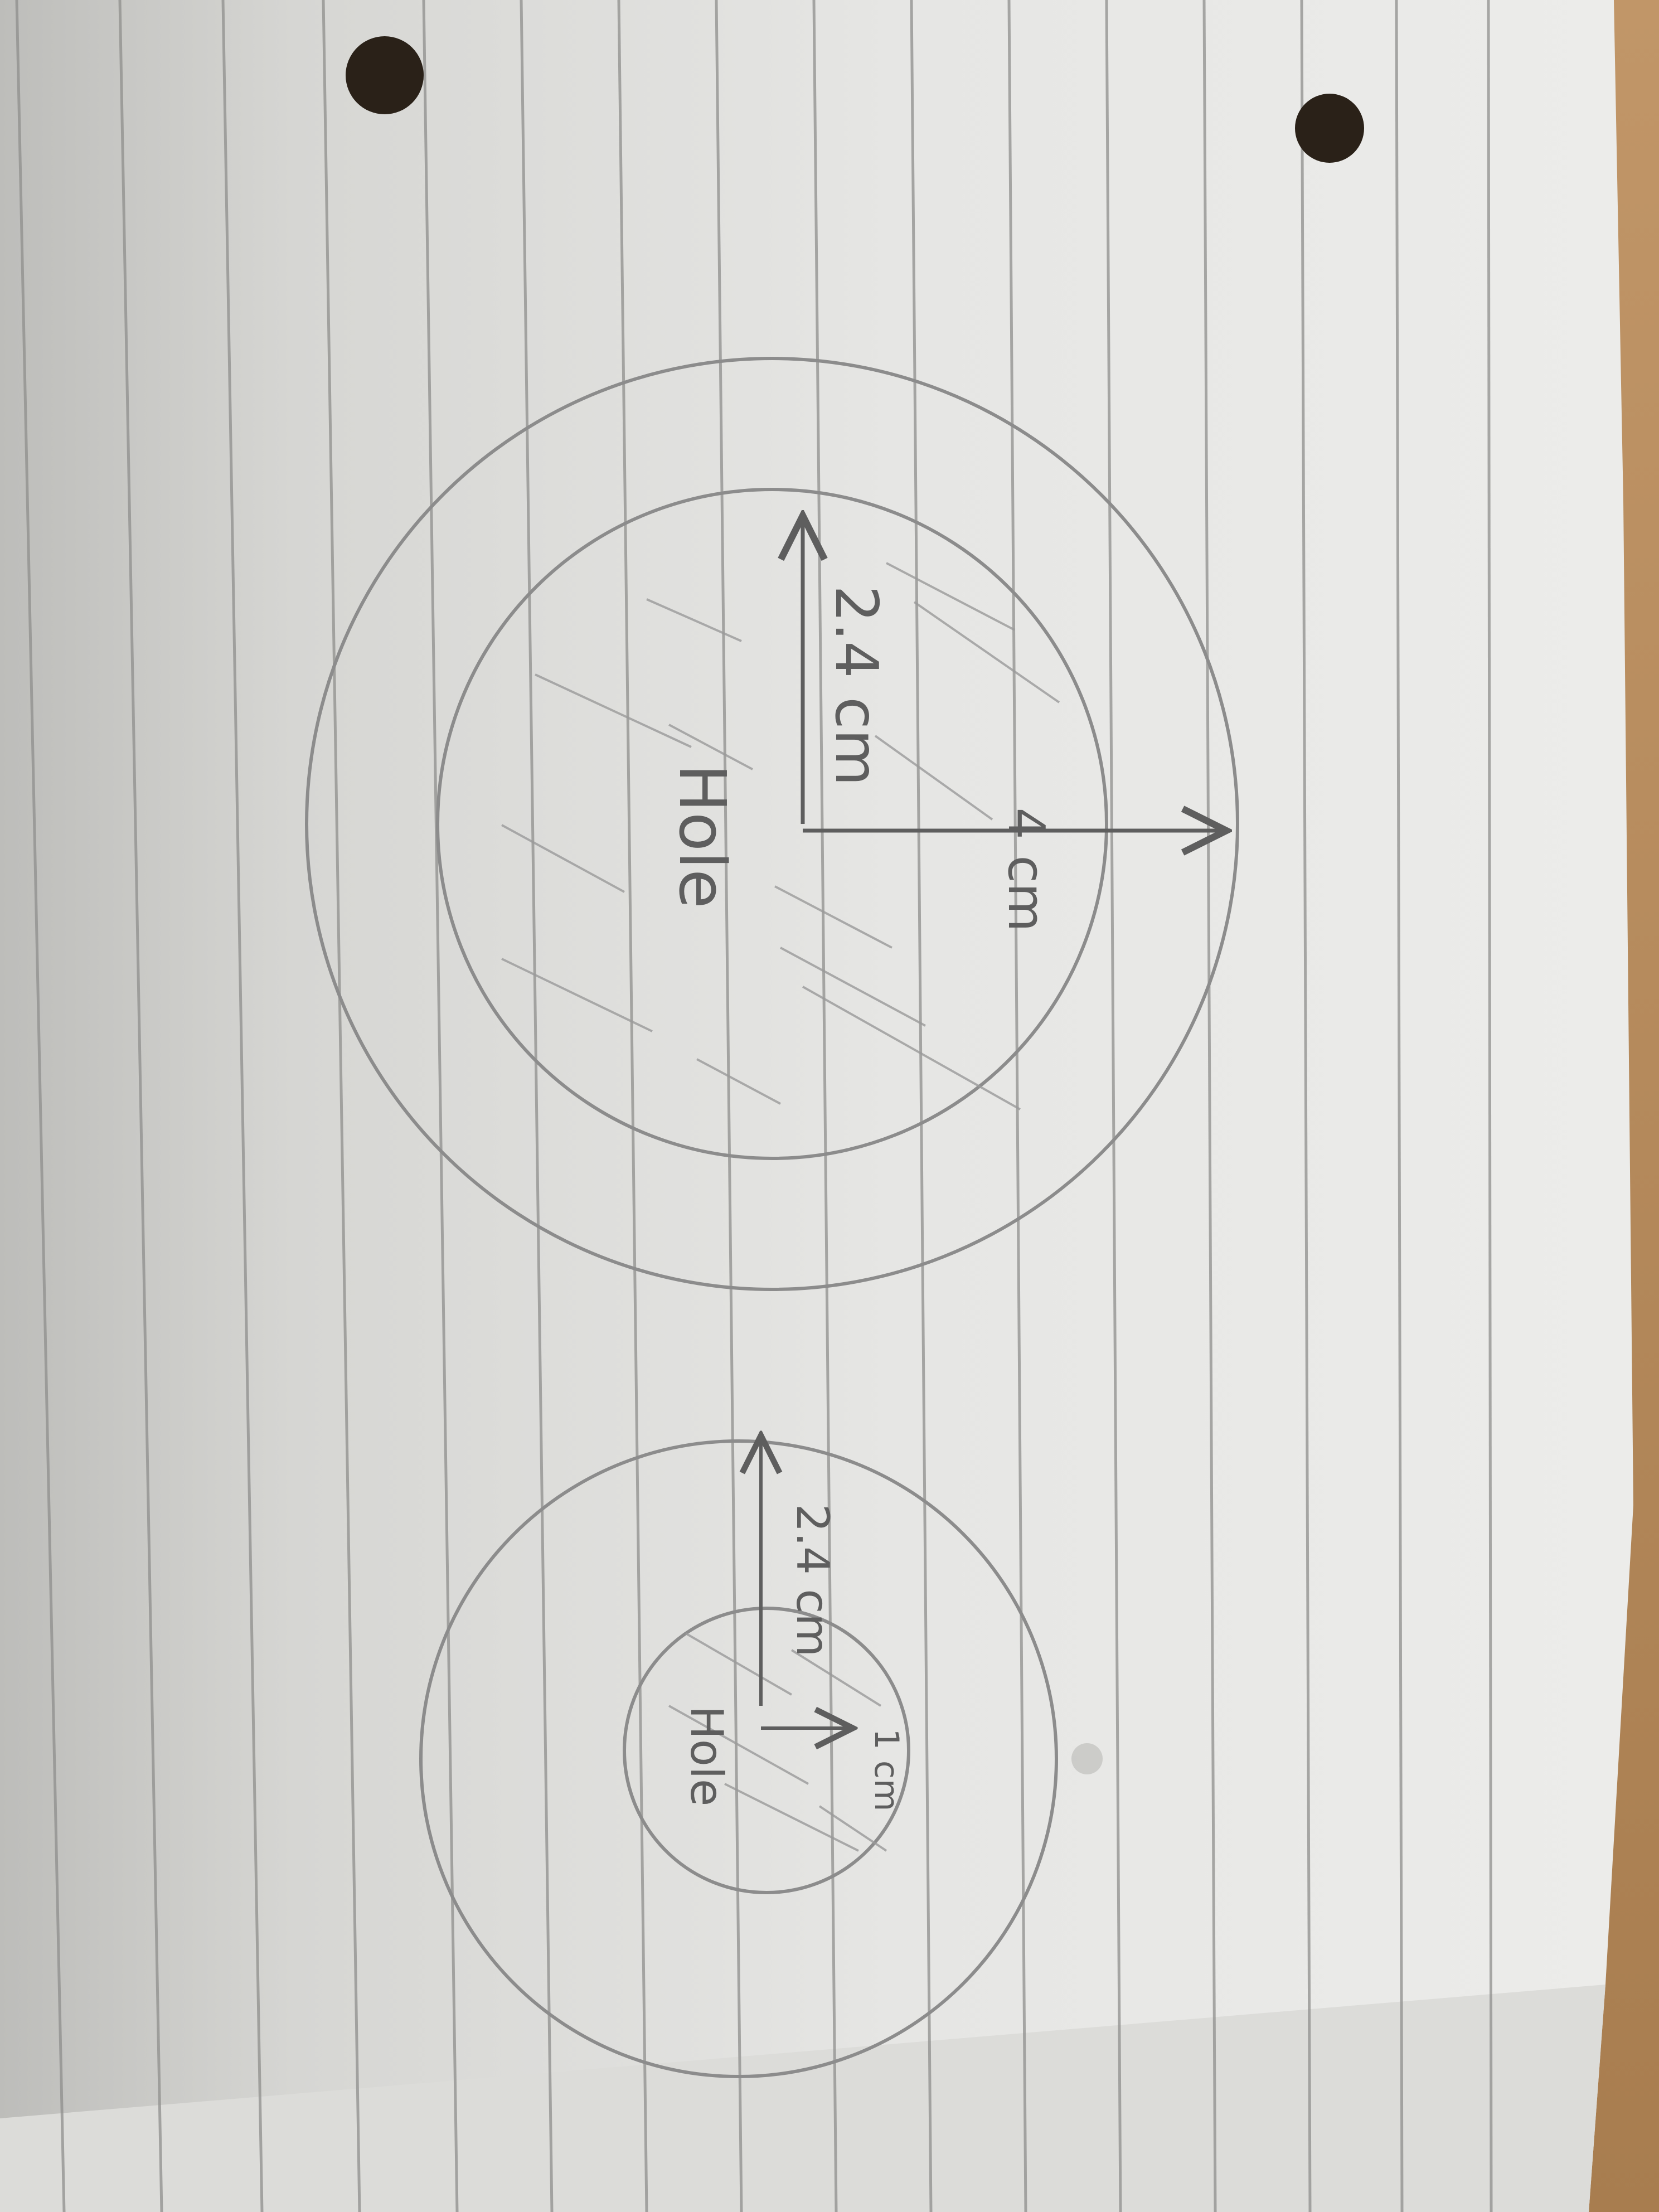 The width and height of the screenshot is (1659, 2212). I want to click on small-outer-radius-label: 2.4 cm, so click(812, 1581).